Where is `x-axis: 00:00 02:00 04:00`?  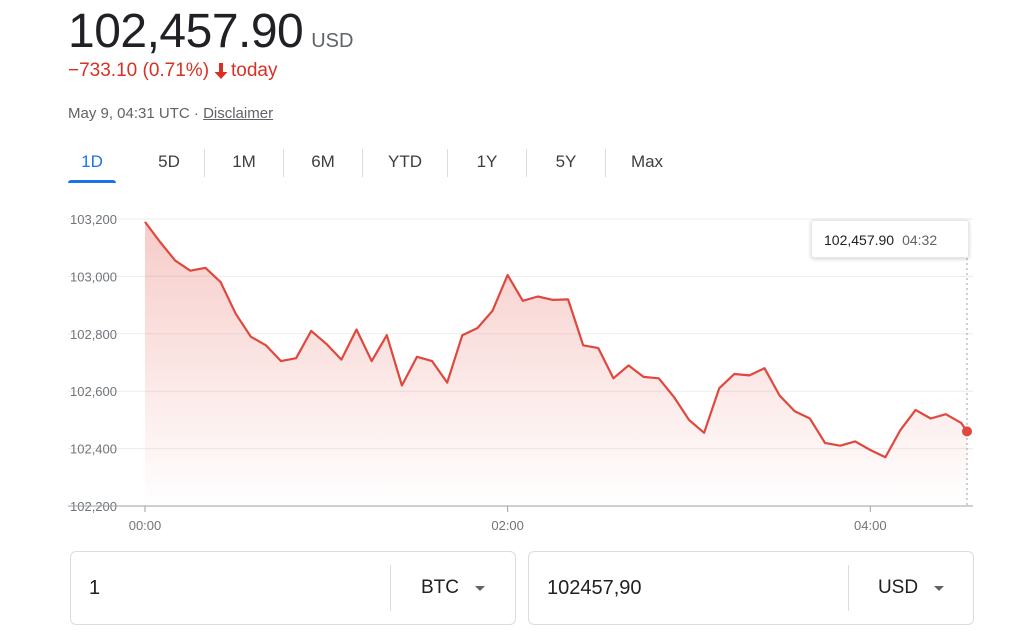 x-axis: 00:00 02:00 04:00 is located at coordinates (520, 519).